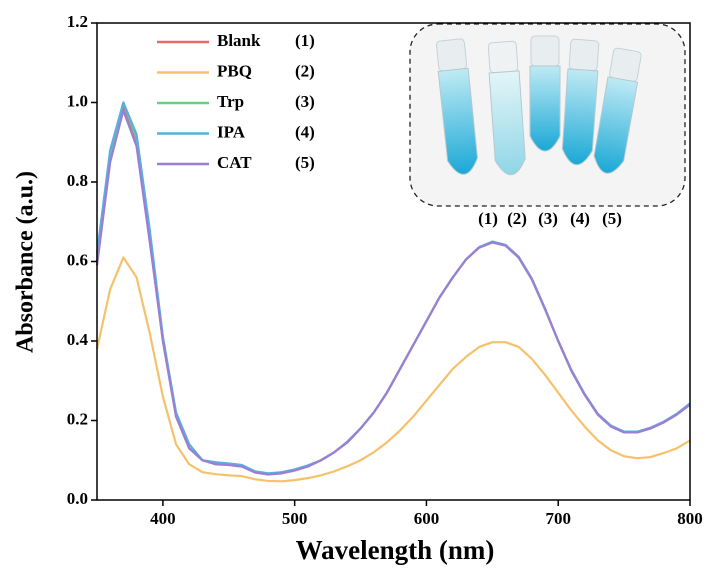  Describe the element at coordinates (163, 518) in the screenshot. I see `x-tick-label: 400` at that location.